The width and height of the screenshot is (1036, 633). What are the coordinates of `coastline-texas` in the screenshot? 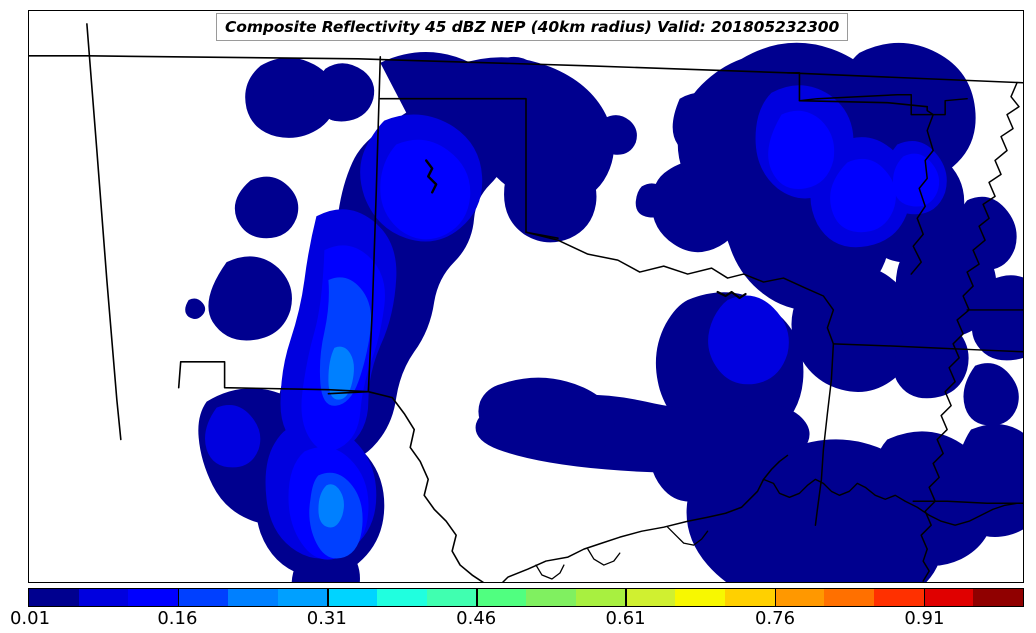 It's located at (645, 518).